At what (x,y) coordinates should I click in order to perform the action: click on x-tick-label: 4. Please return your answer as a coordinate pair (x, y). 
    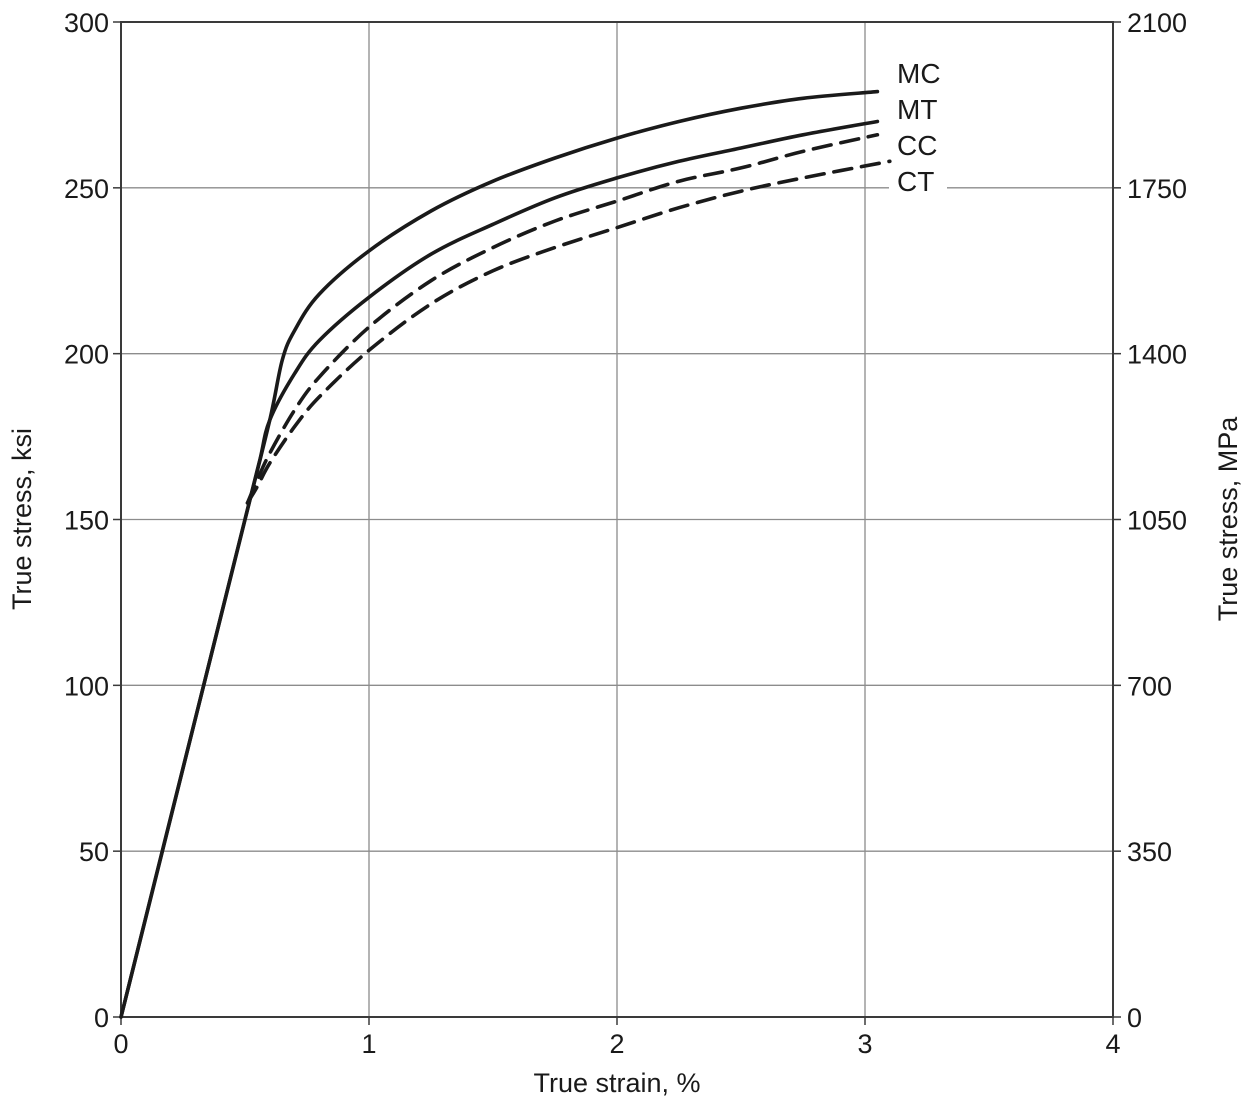
    Looking at the image, I should click on (1112, 1044).